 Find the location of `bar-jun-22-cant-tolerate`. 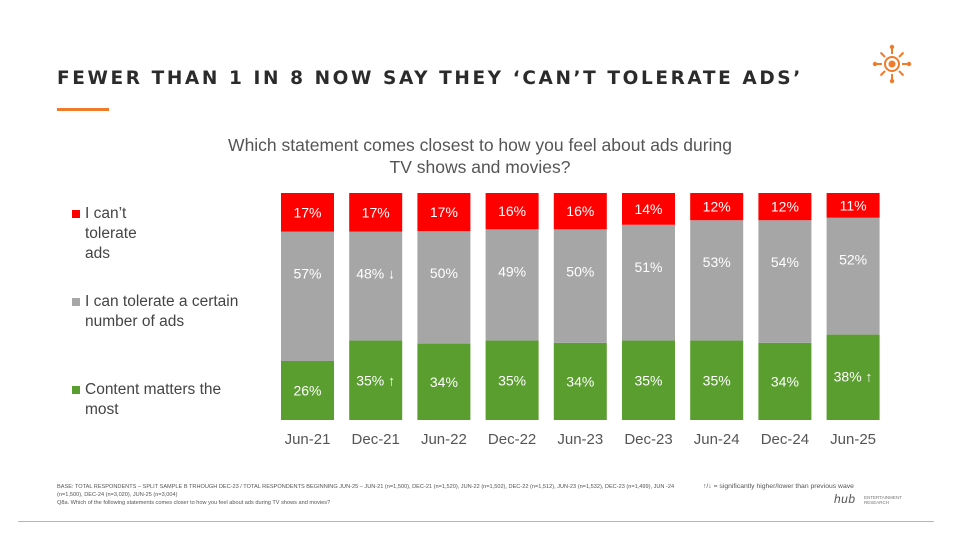

bar-jun-22-cant-tolerate is located at coordinates (444, 212).